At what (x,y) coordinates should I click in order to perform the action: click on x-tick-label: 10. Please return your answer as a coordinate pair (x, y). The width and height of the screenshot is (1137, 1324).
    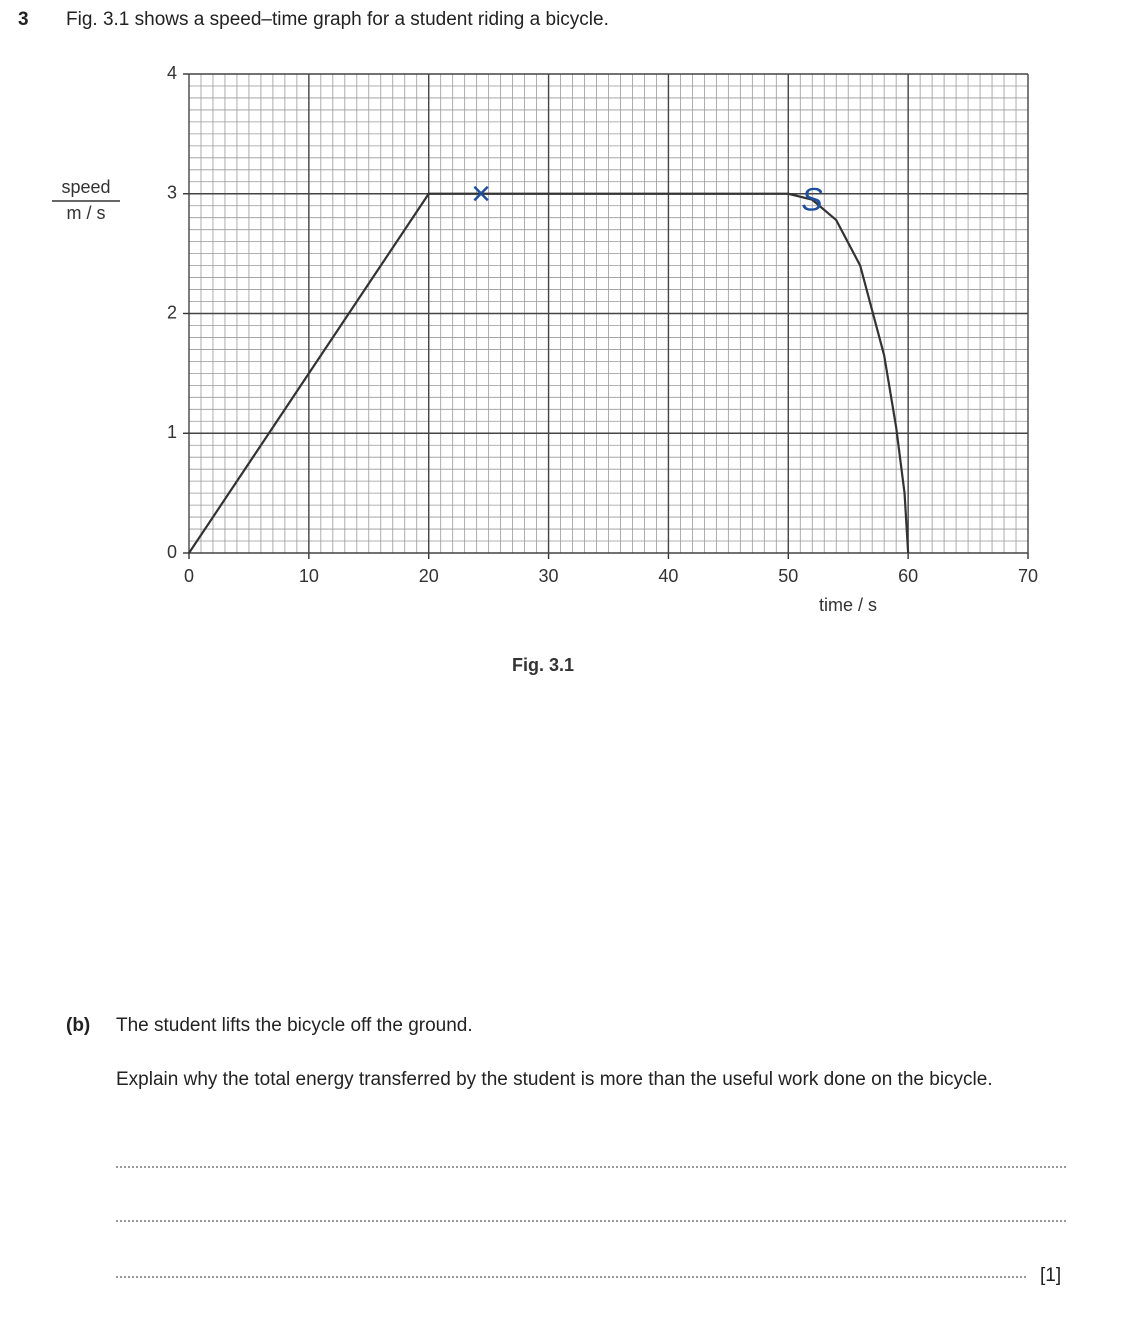
    Looking at the image, I should click on (309, 576).